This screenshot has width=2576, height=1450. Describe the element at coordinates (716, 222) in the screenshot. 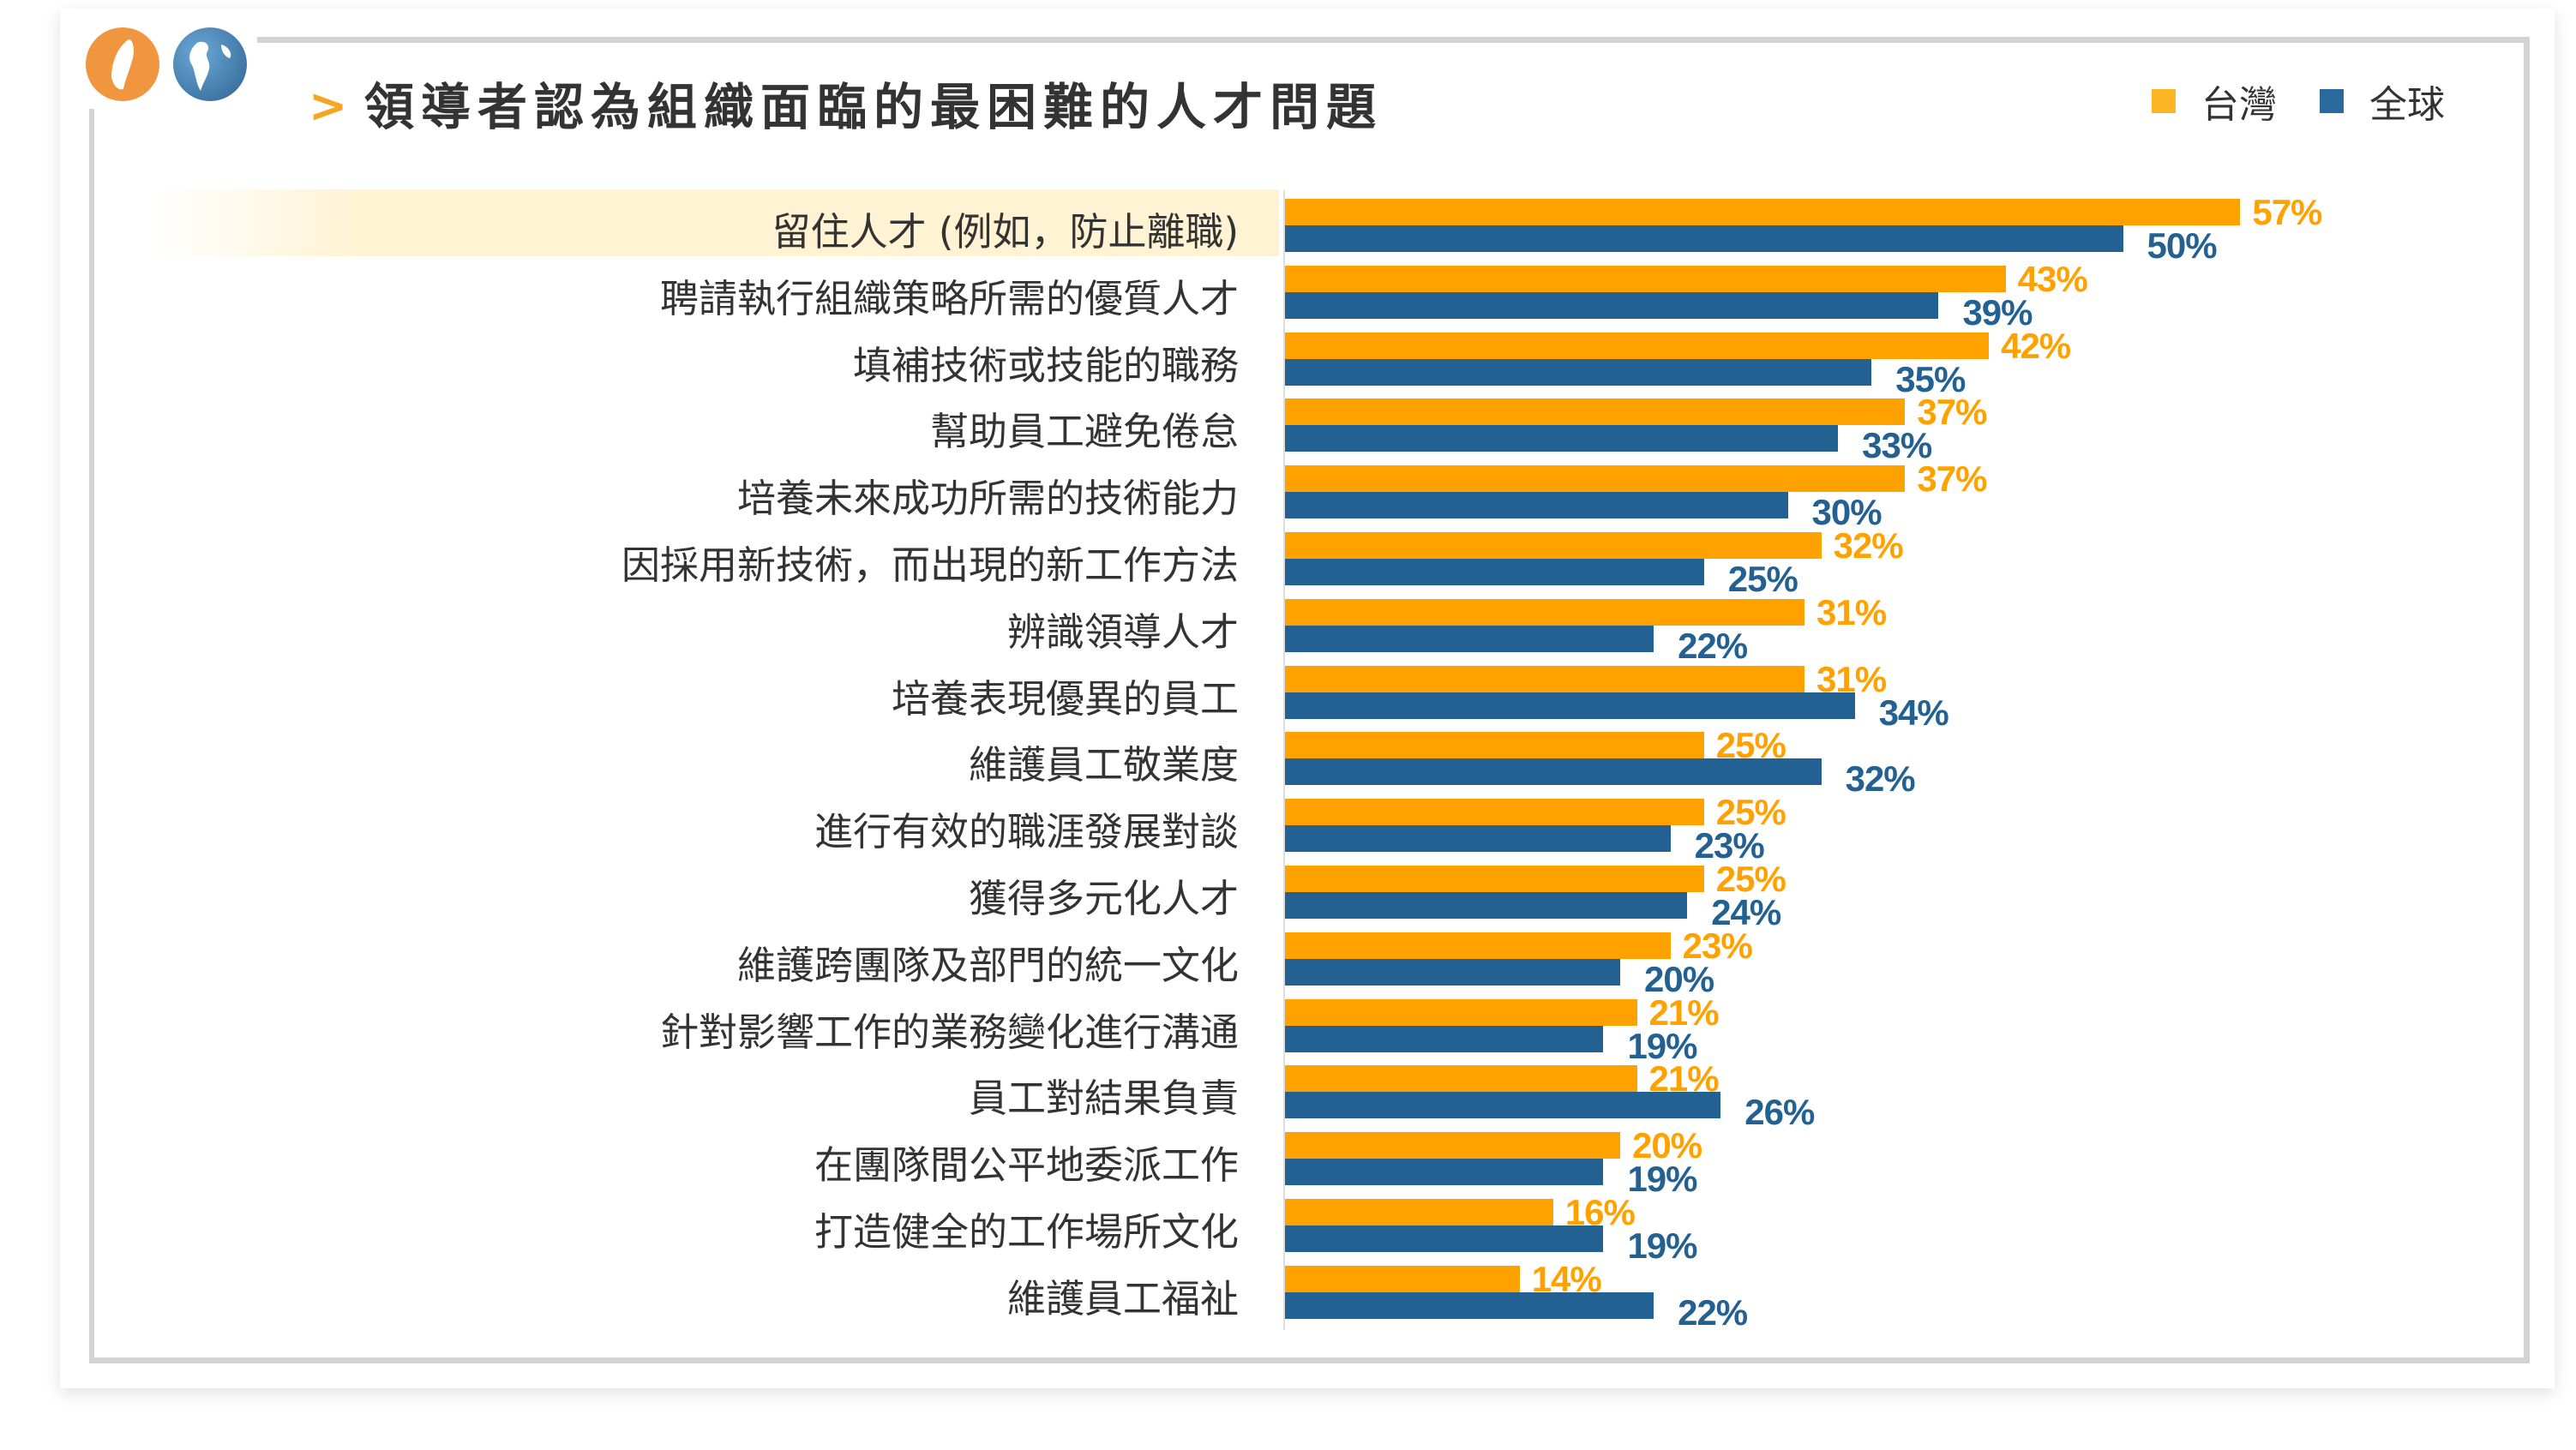

I see `highlight-band` at that location.